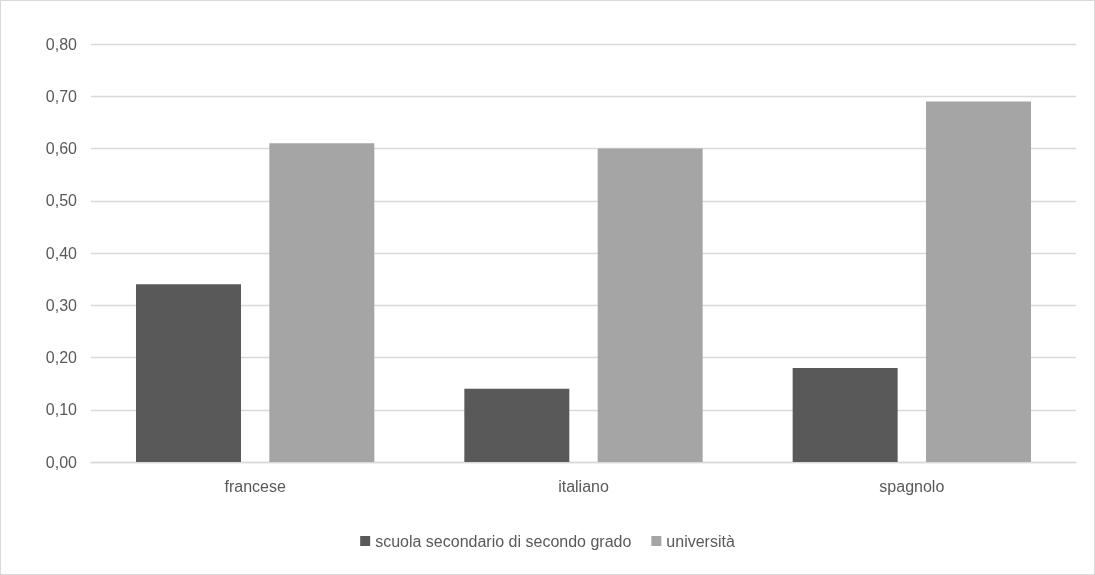 This screenshot has height=575, width=1095. Describe the element at coordinates (583, 486) in the screenshot. I see `x-tick-label: italiano` at that location.